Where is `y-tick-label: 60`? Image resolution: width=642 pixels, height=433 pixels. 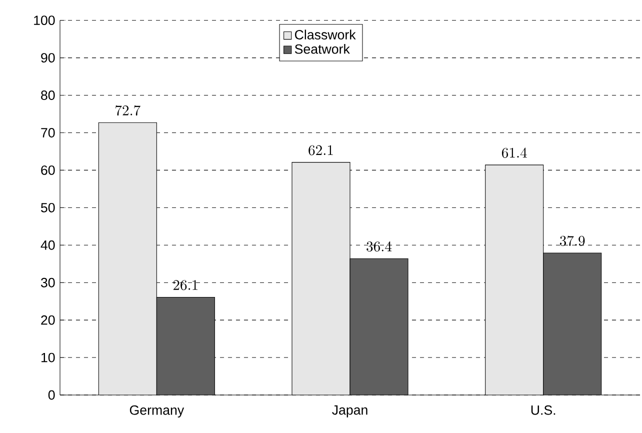
y-tick-label: 60 is located at coordinates (48, 170).